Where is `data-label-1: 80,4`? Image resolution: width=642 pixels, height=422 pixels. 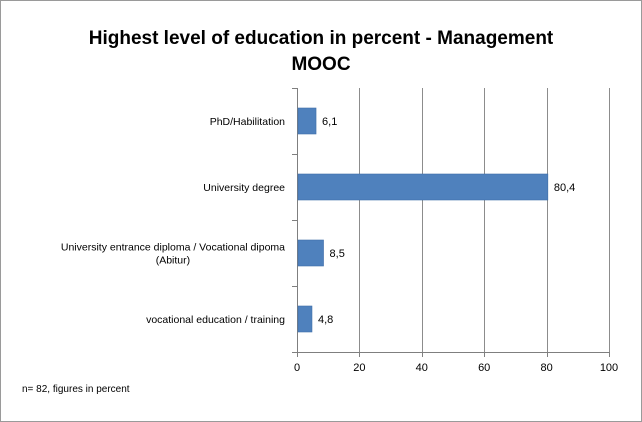
data-label-1: 80,4 is located at coordinates (564, 188).